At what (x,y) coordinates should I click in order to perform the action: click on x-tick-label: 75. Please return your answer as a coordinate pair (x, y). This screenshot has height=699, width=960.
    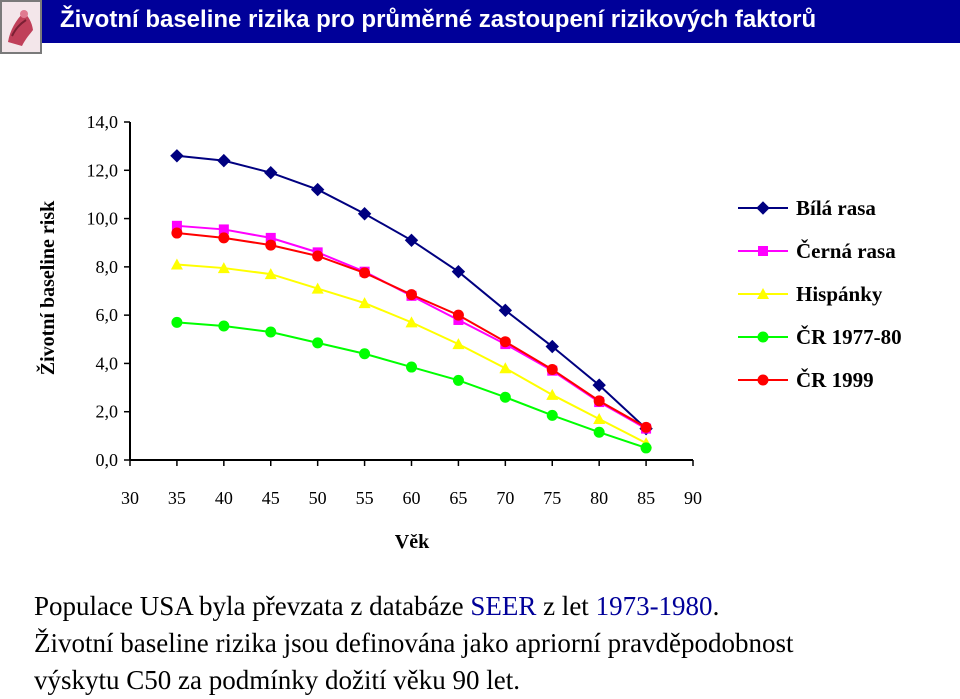
    Looking at the image, I should click on (552, 498).